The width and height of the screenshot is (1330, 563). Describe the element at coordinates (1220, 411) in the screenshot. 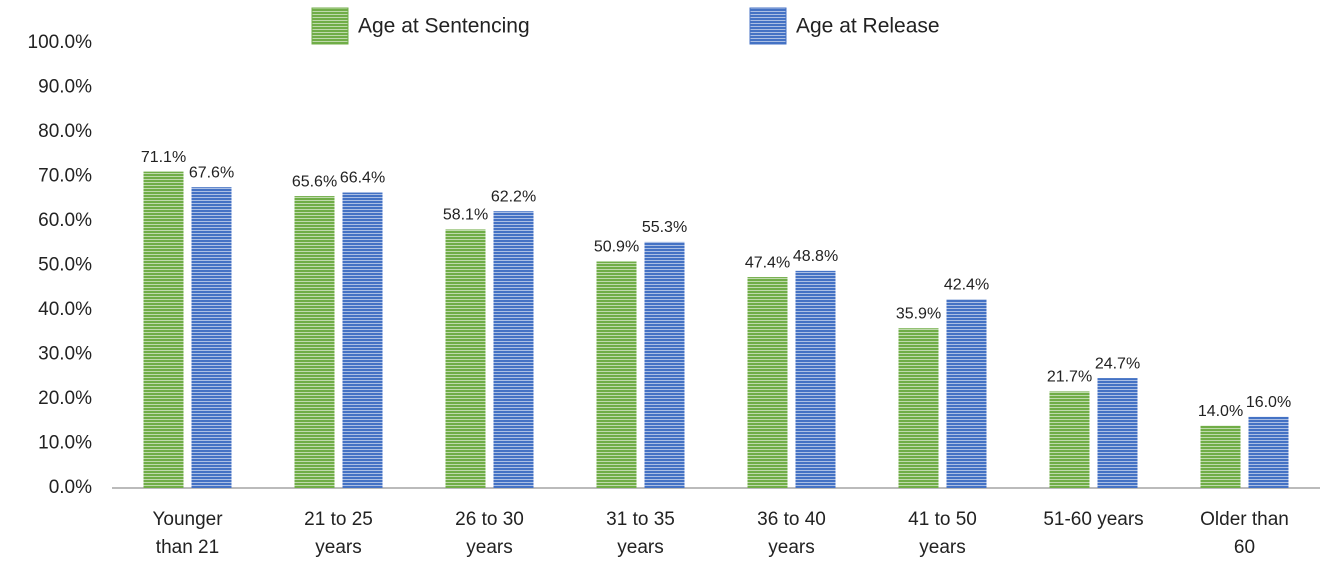

I see `value-label: 14.0%` at that location.